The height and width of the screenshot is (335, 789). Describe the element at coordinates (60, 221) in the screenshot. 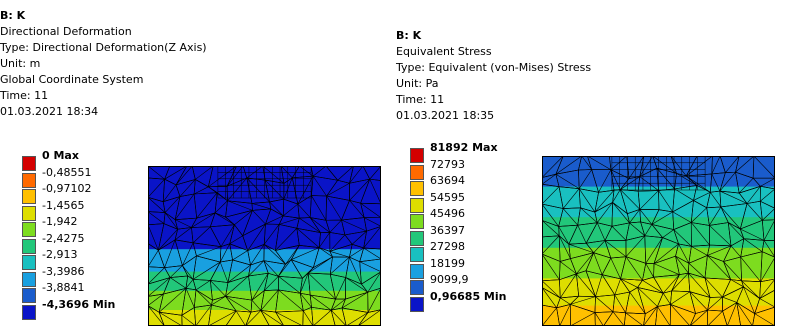

I see `legend-label: -1,942` at that location.